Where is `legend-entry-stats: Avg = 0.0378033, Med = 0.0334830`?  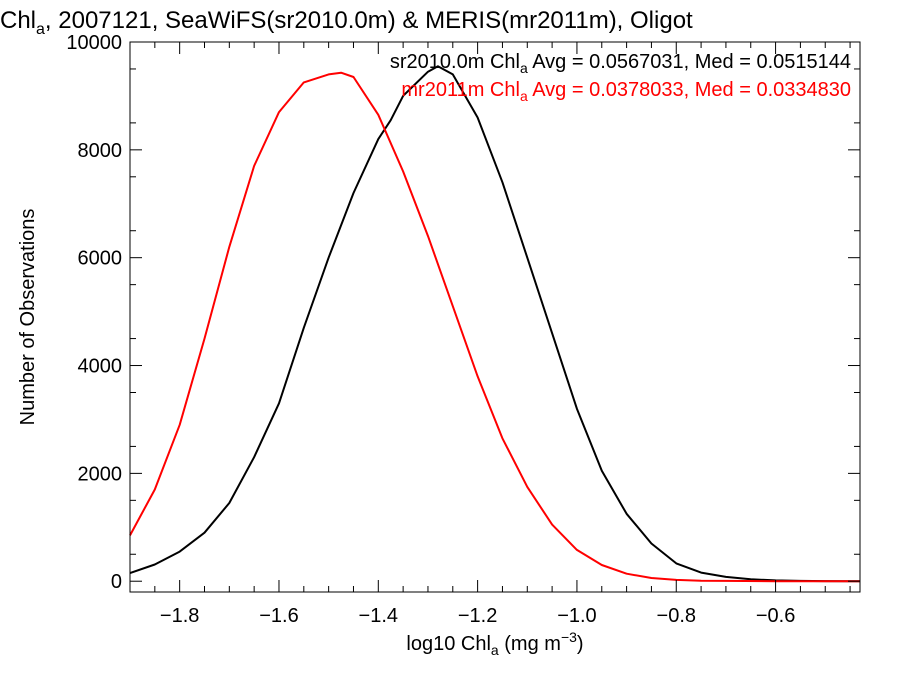 legend-entry-stats: Avg = 0.0378033, Med = 0.0334830 is located at coordinates (689, 90).